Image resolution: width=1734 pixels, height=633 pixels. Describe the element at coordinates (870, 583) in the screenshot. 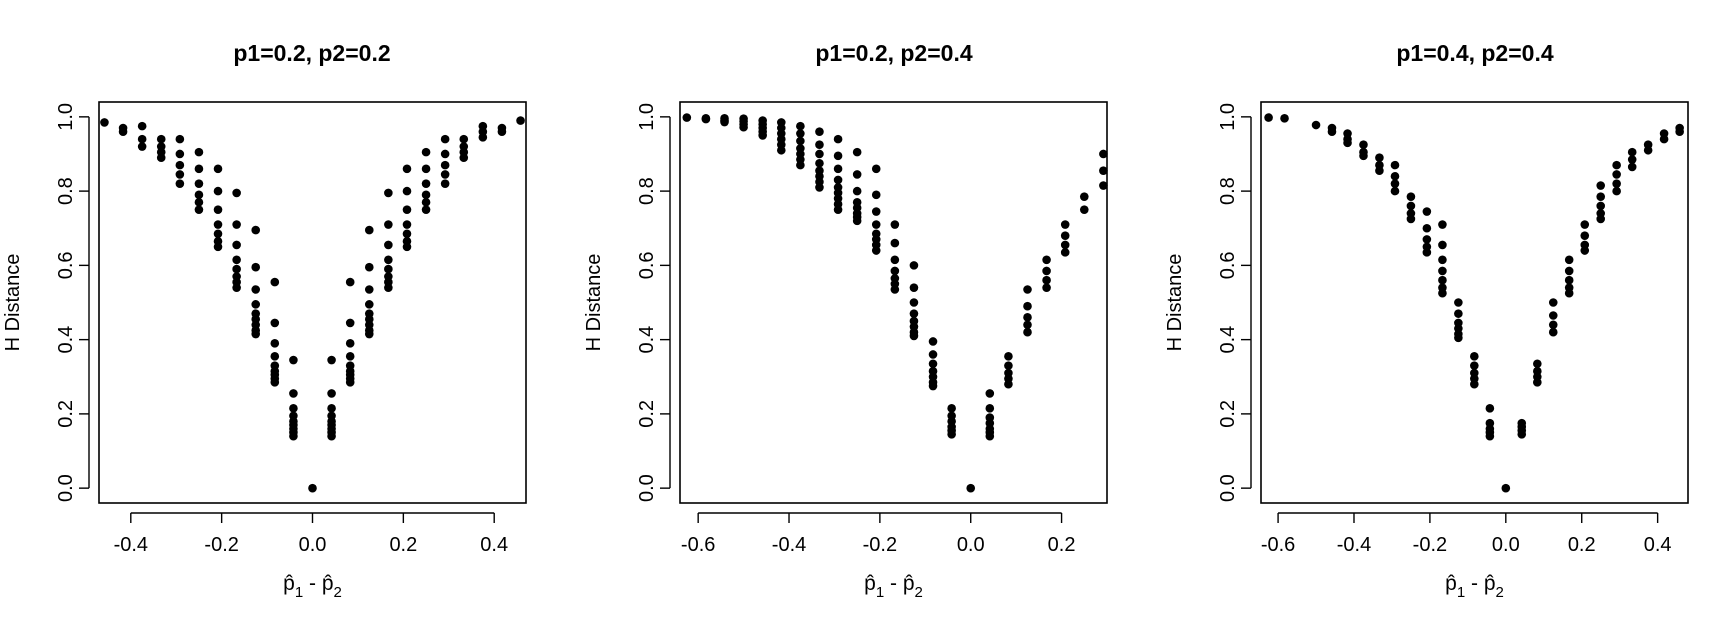

I see `x-axis-label-part: p̂` at that location.